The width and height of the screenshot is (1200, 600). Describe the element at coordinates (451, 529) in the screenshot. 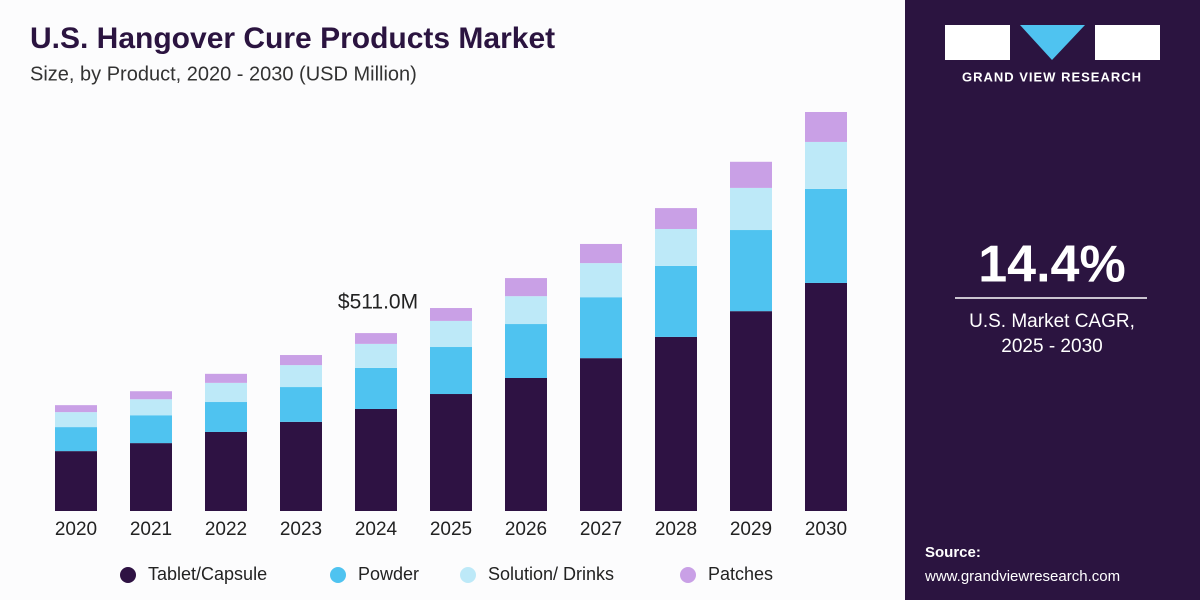

I see `x-tick-label: 2025` at that location.